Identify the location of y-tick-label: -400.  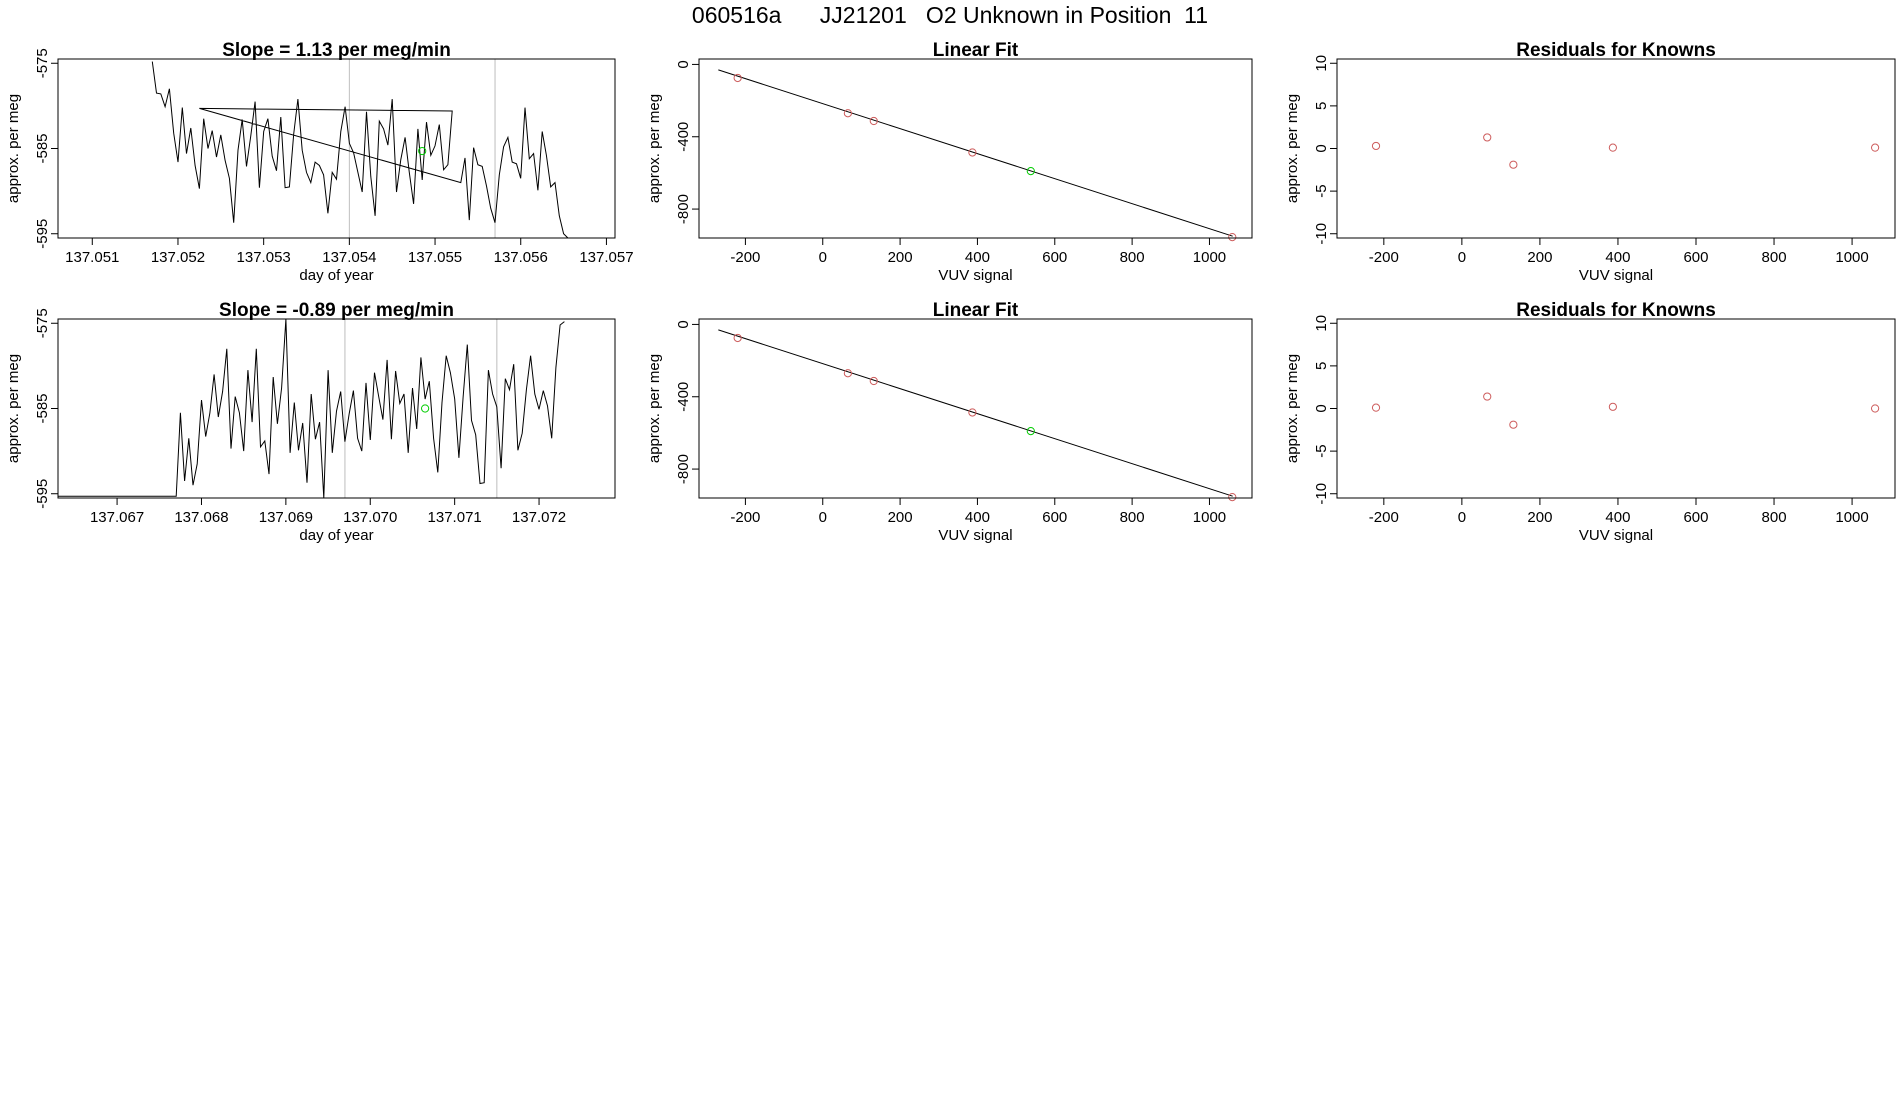
(683, 397).